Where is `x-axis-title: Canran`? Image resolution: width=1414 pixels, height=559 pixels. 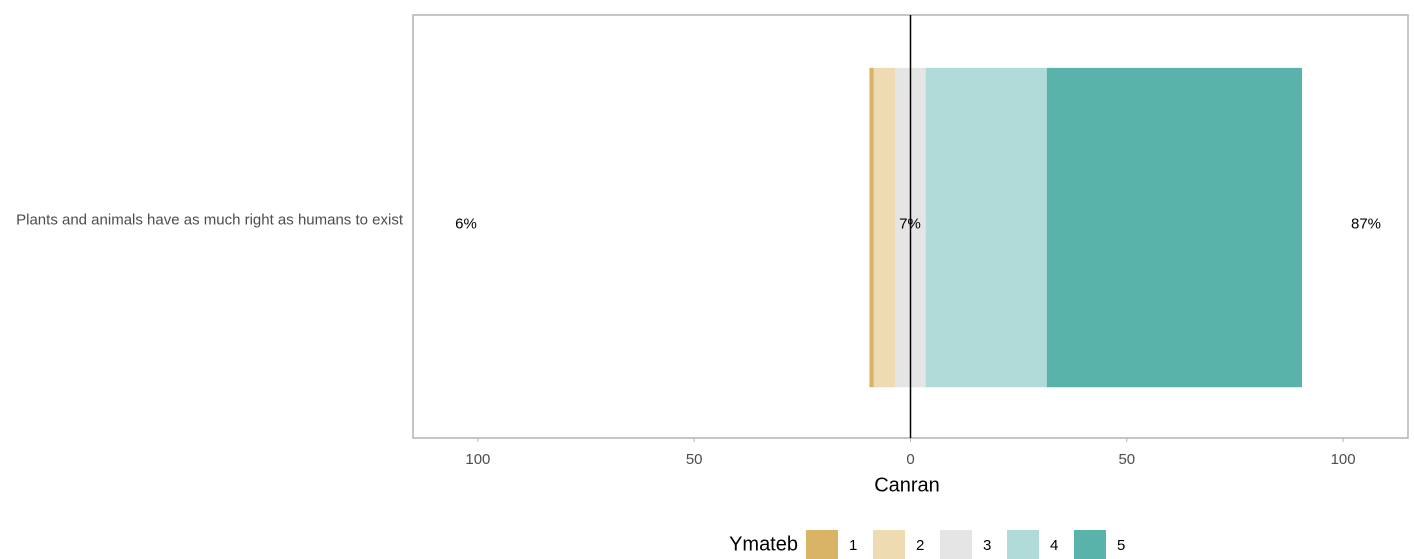 x-axis-title: Canran is located at coordinates (907, 485).